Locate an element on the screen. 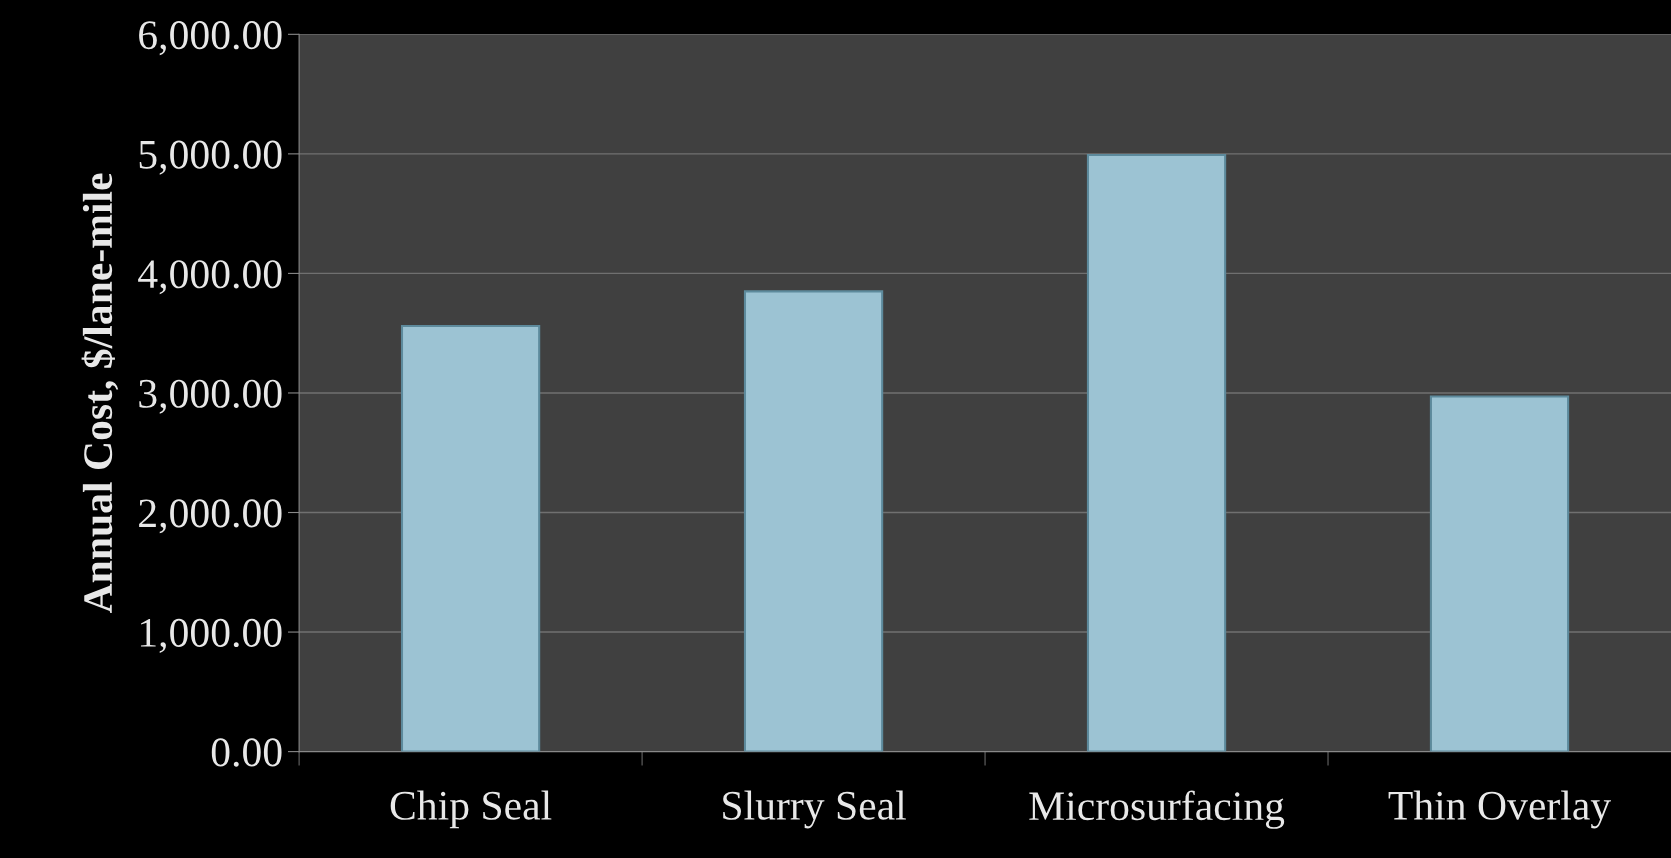  y-tick-label: 2,000.00 is located at coordinates (210, 516).